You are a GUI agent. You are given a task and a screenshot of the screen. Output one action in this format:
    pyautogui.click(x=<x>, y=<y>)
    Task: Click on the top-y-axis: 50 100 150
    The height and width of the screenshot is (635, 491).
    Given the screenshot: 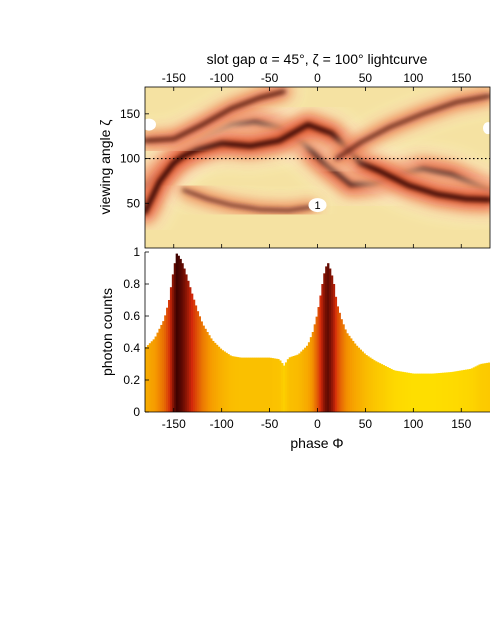 What is the action you would take?
    pyautogui.click(x=134, y=158)
    